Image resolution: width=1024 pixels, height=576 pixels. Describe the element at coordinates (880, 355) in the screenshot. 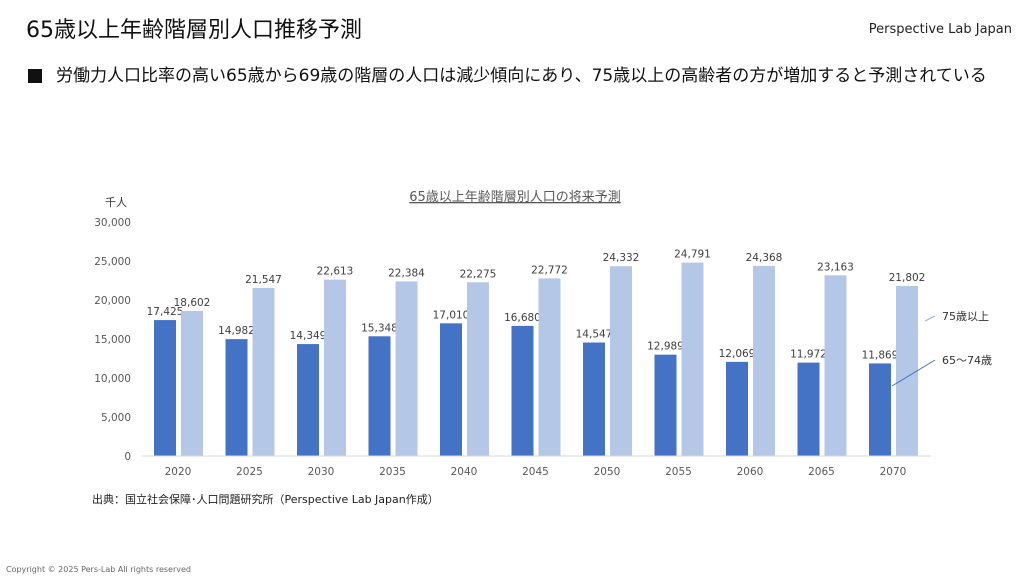

I see `data-label: 11,869` at that location.